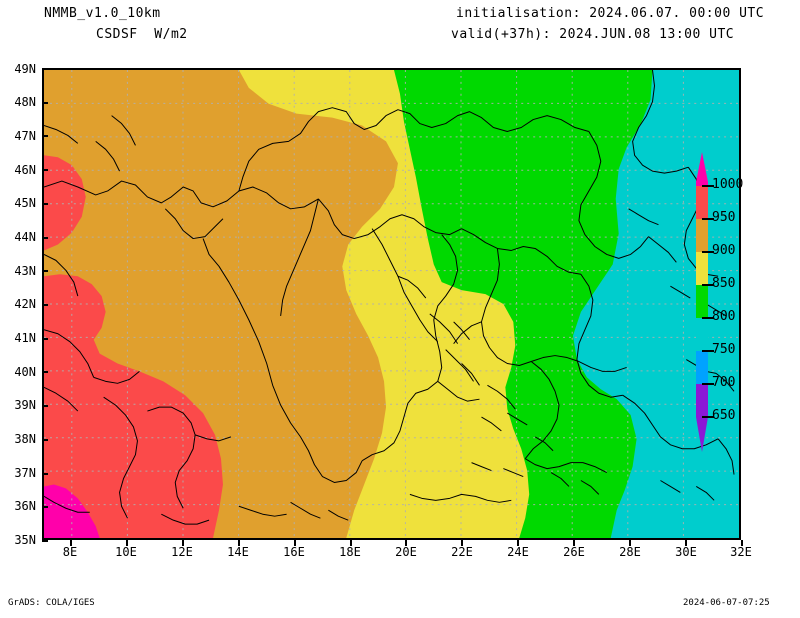 The width and height of the screenshot is (800, 618). I want to click on y-tick-label: 47N, so click(25, 136).